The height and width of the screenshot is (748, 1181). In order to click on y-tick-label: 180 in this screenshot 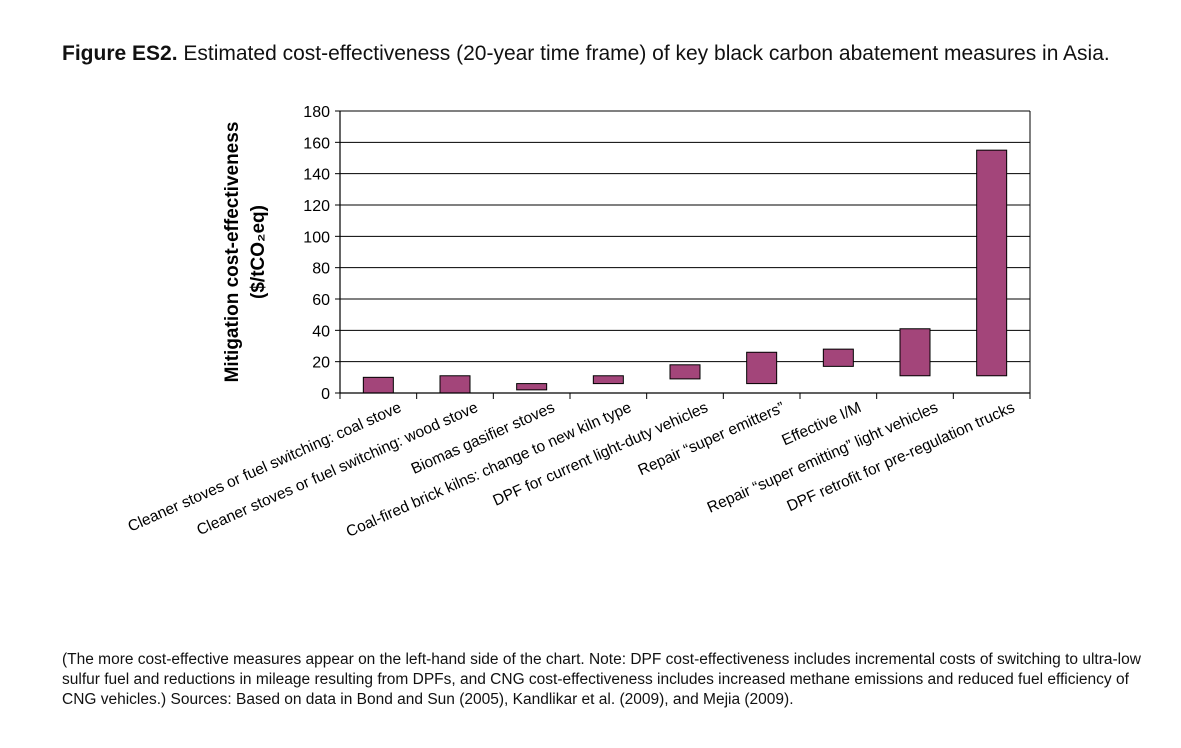, I will do `click(316, 112)`.